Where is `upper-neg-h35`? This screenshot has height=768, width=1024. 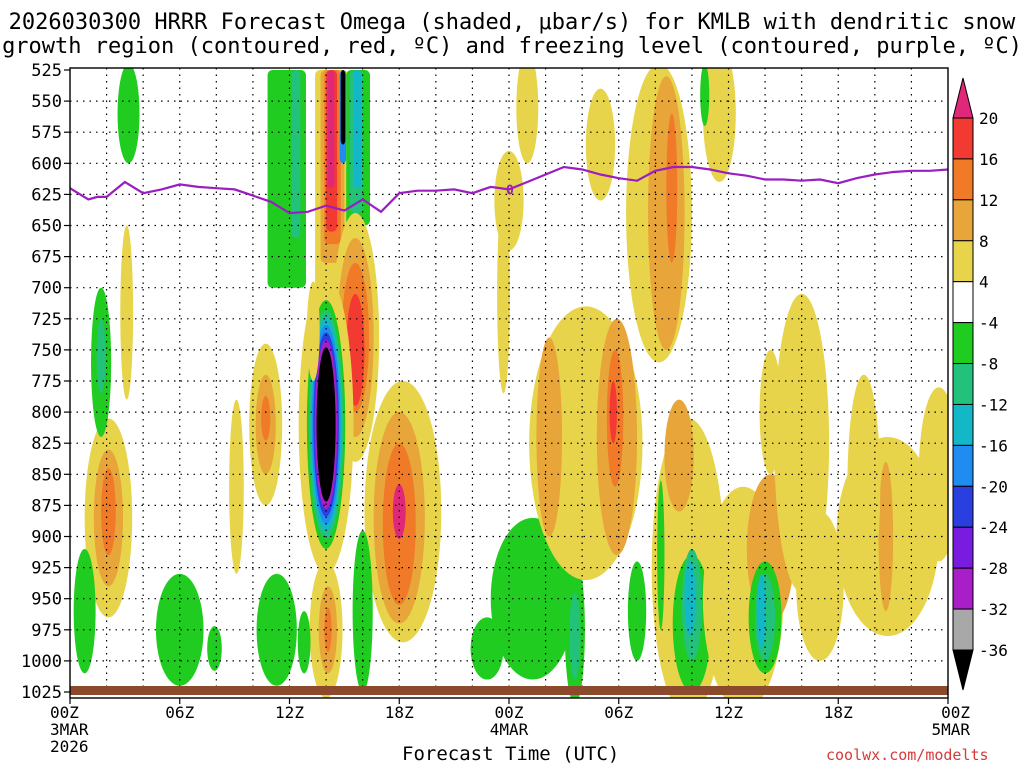 upper-neg-h35 is located at coordinates (705, 97).